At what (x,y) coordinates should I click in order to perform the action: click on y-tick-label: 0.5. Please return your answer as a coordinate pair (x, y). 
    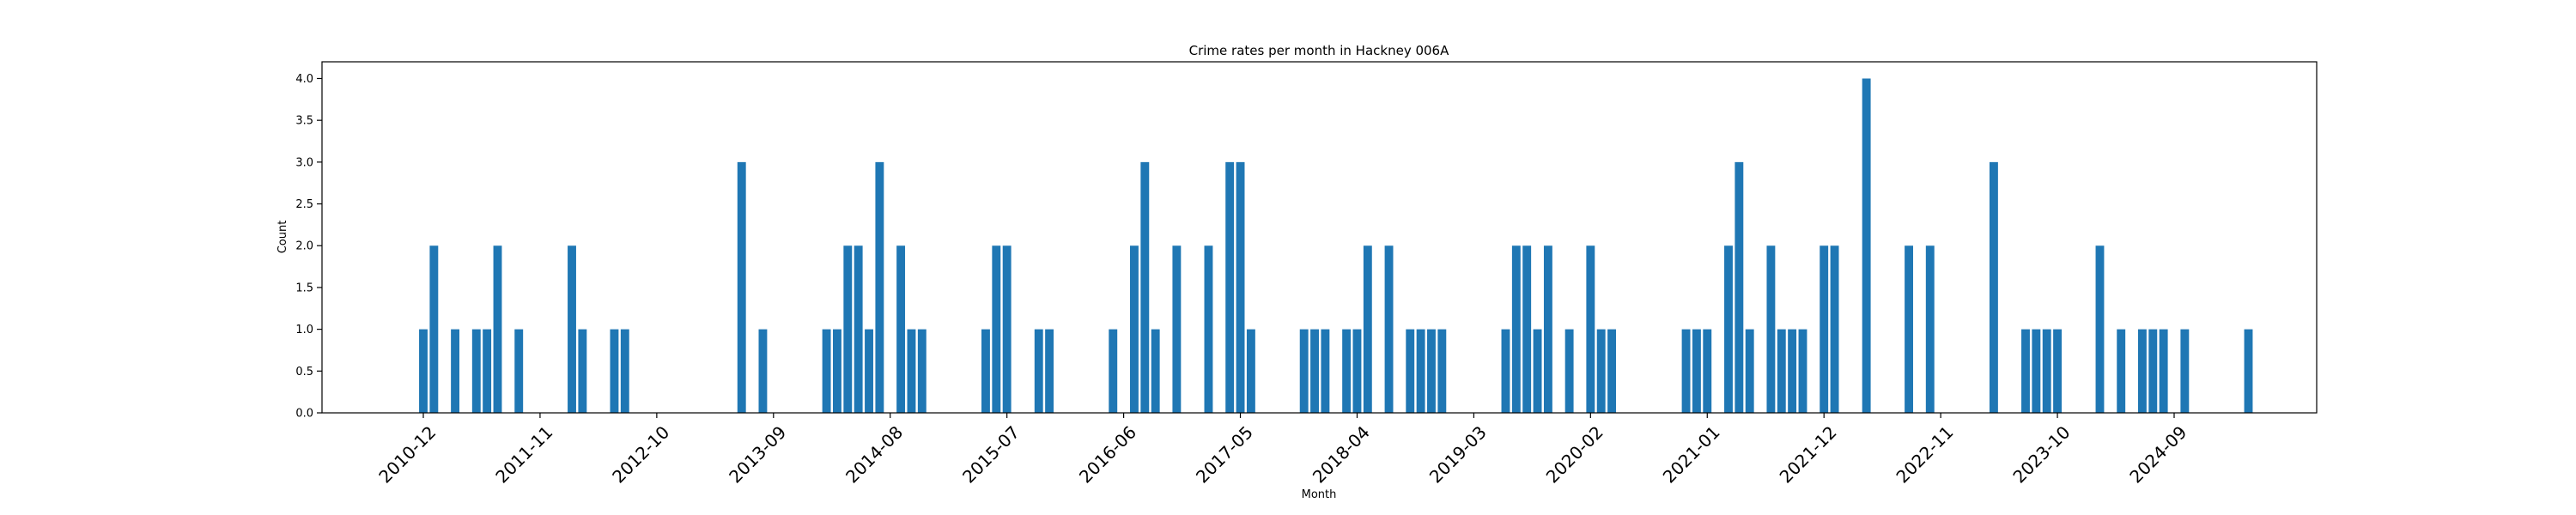
    Looking at the image, I should click on (304, 372).